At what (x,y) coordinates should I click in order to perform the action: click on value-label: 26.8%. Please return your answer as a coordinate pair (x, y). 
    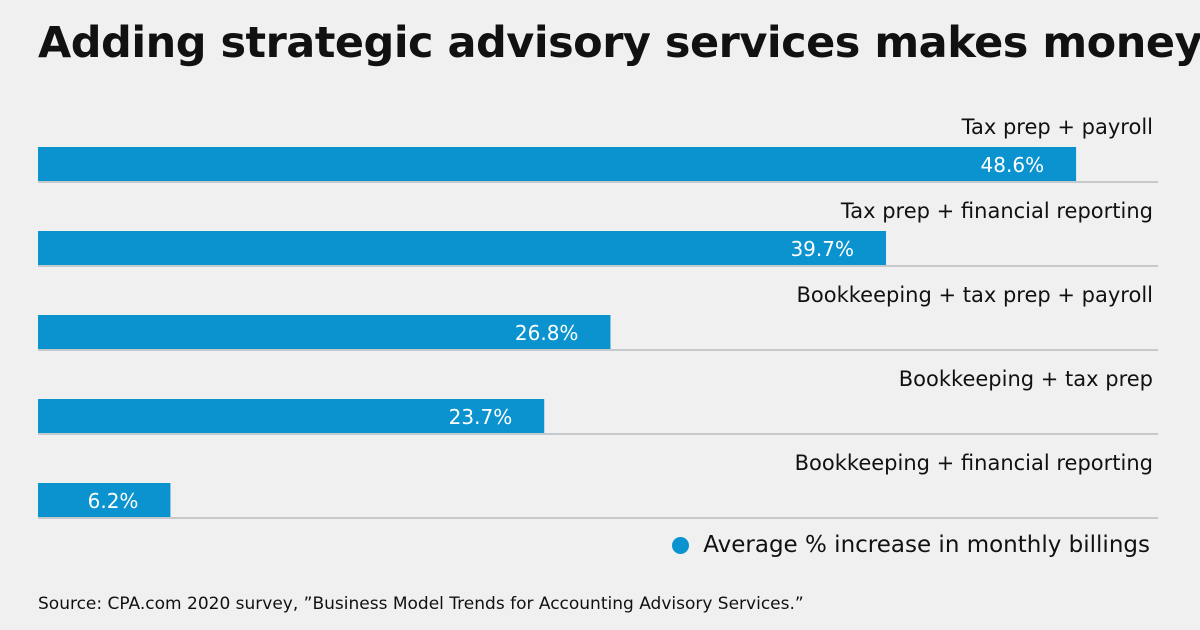
    Looking at the image, I should click on (547, 333).